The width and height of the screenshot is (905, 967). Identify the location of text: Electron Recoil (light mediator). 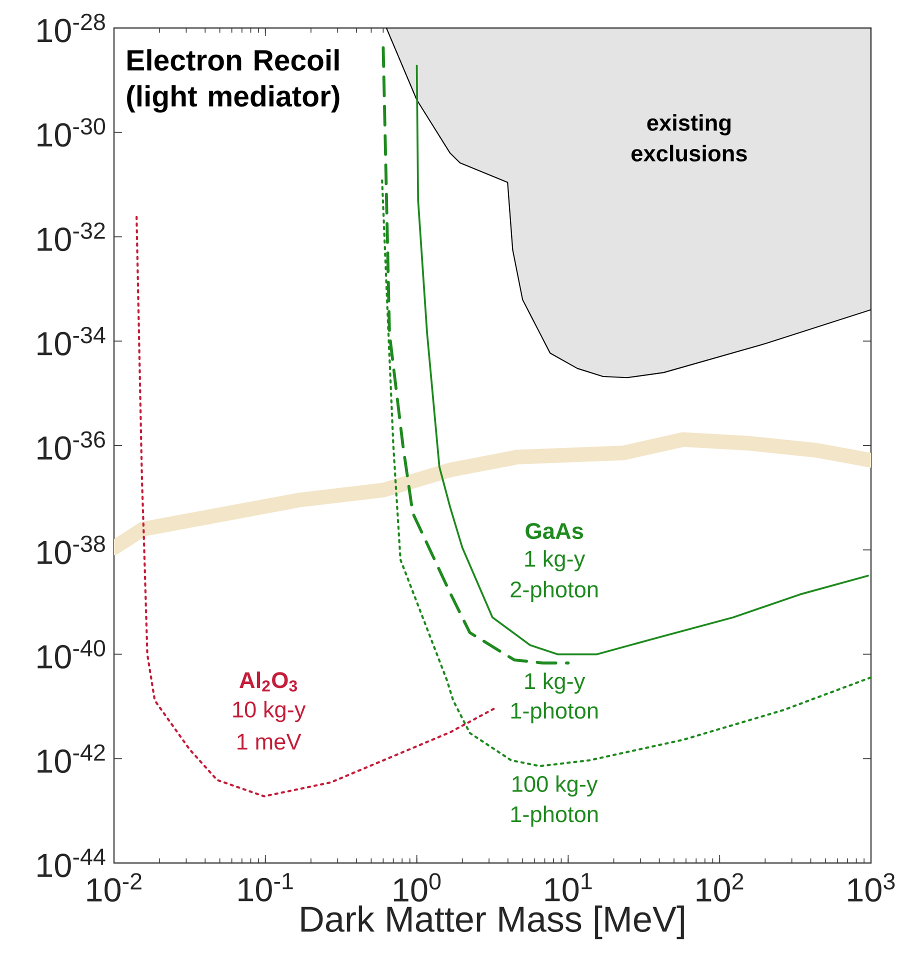
(233, 81).